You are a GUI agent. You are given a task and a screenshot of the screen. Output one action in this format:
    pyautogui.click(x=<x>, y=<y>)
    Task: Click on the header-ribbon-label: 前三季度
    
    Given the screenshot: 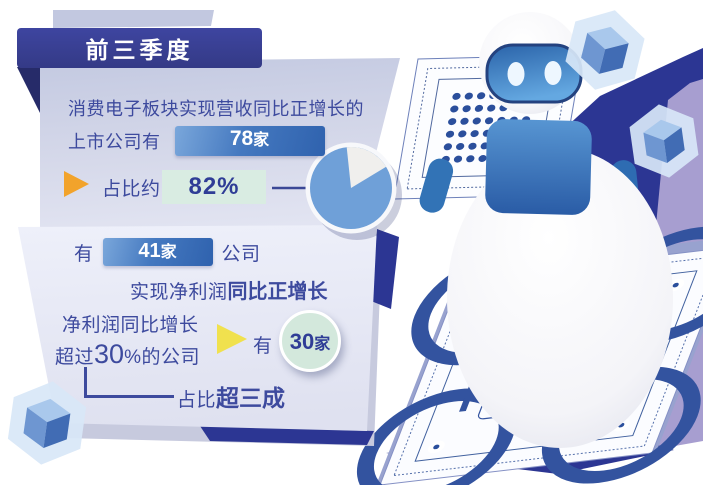 What is the action you would take?
    pyautogui.click(x=139, y=50)
    